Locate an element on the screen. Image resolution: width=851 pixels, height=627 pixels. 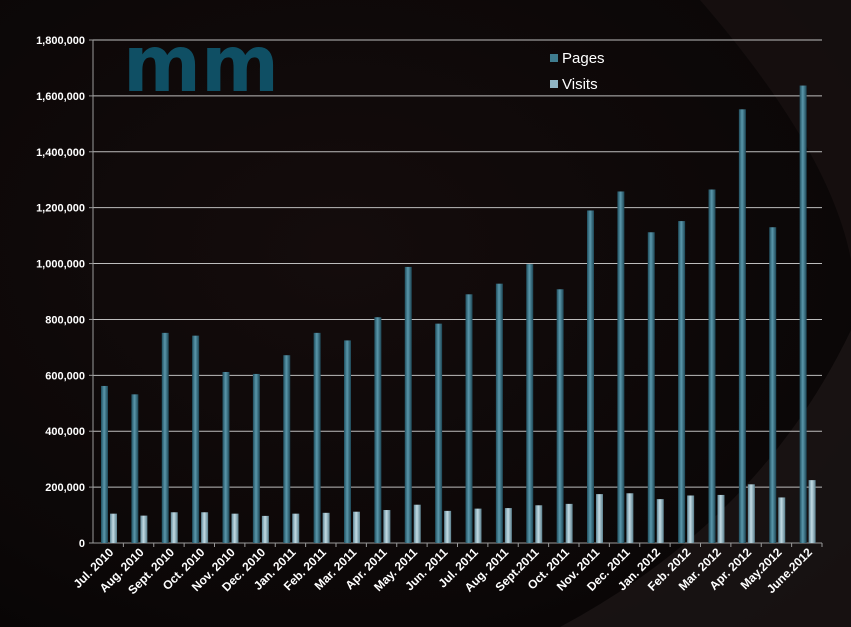
legend-label-visits: Visits is located at coordinates (580, 84).